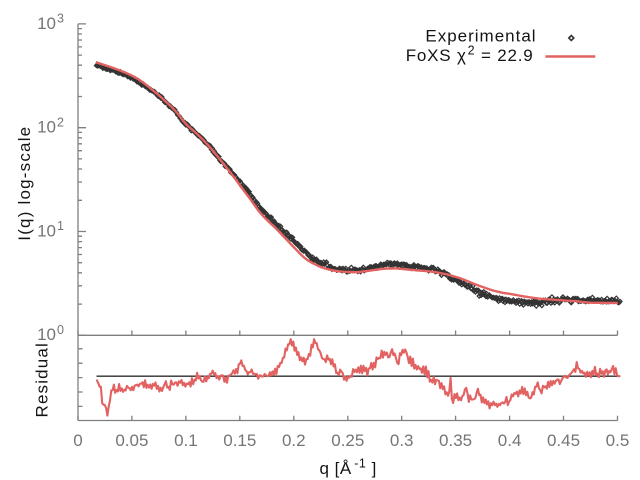 The width and height of the screenshot is (640, 480). Describe the element at coordinates (60, 122) in the screenshot. I see `svg-text: 2` at that location.